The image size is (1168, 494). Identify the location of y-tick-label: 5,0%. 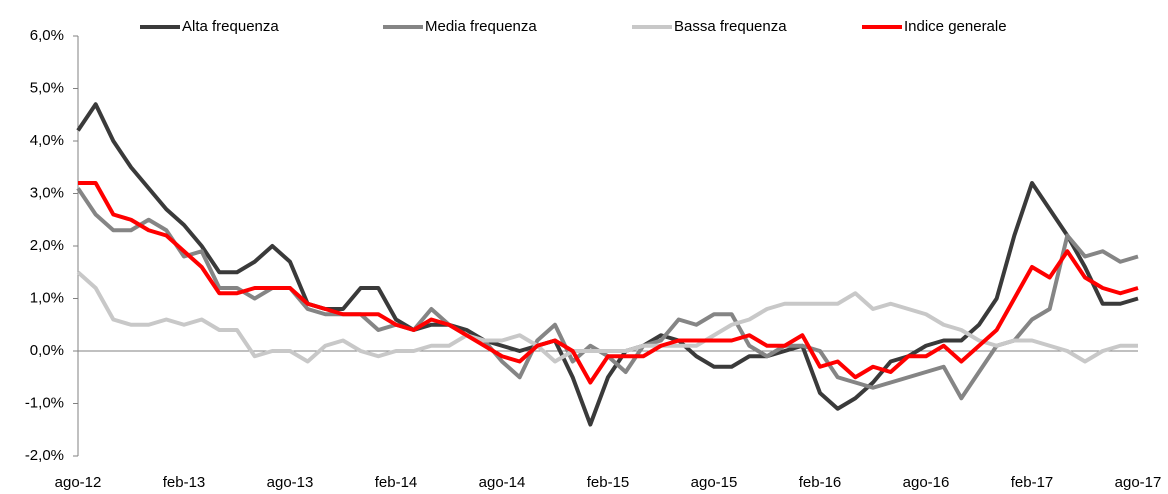
(47, 87).